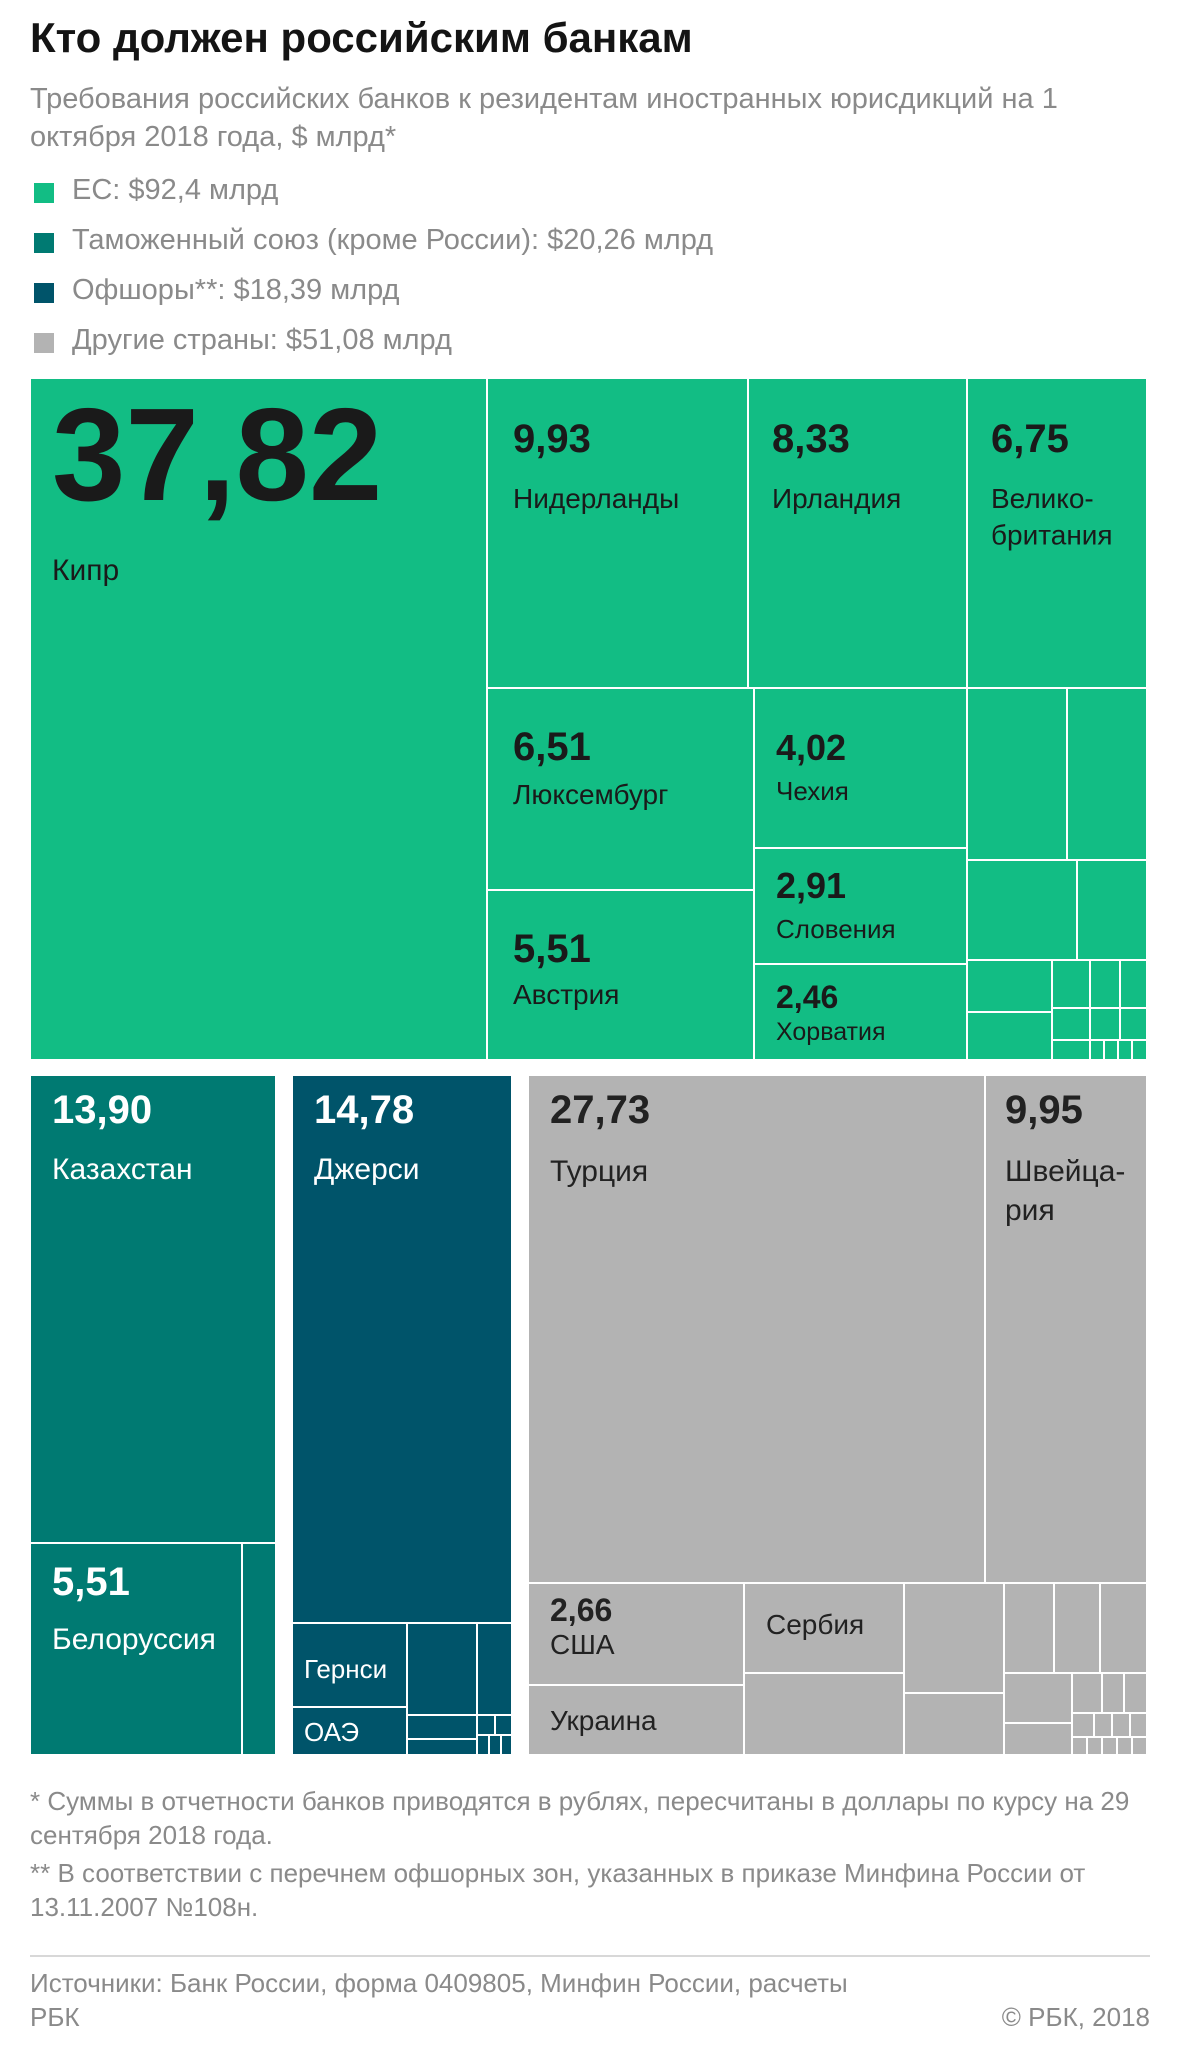  What do you see at coordinates (153, 1309) in the screenshot?
I see `cell-kazakhstan` at bounding box center [153, 1309].